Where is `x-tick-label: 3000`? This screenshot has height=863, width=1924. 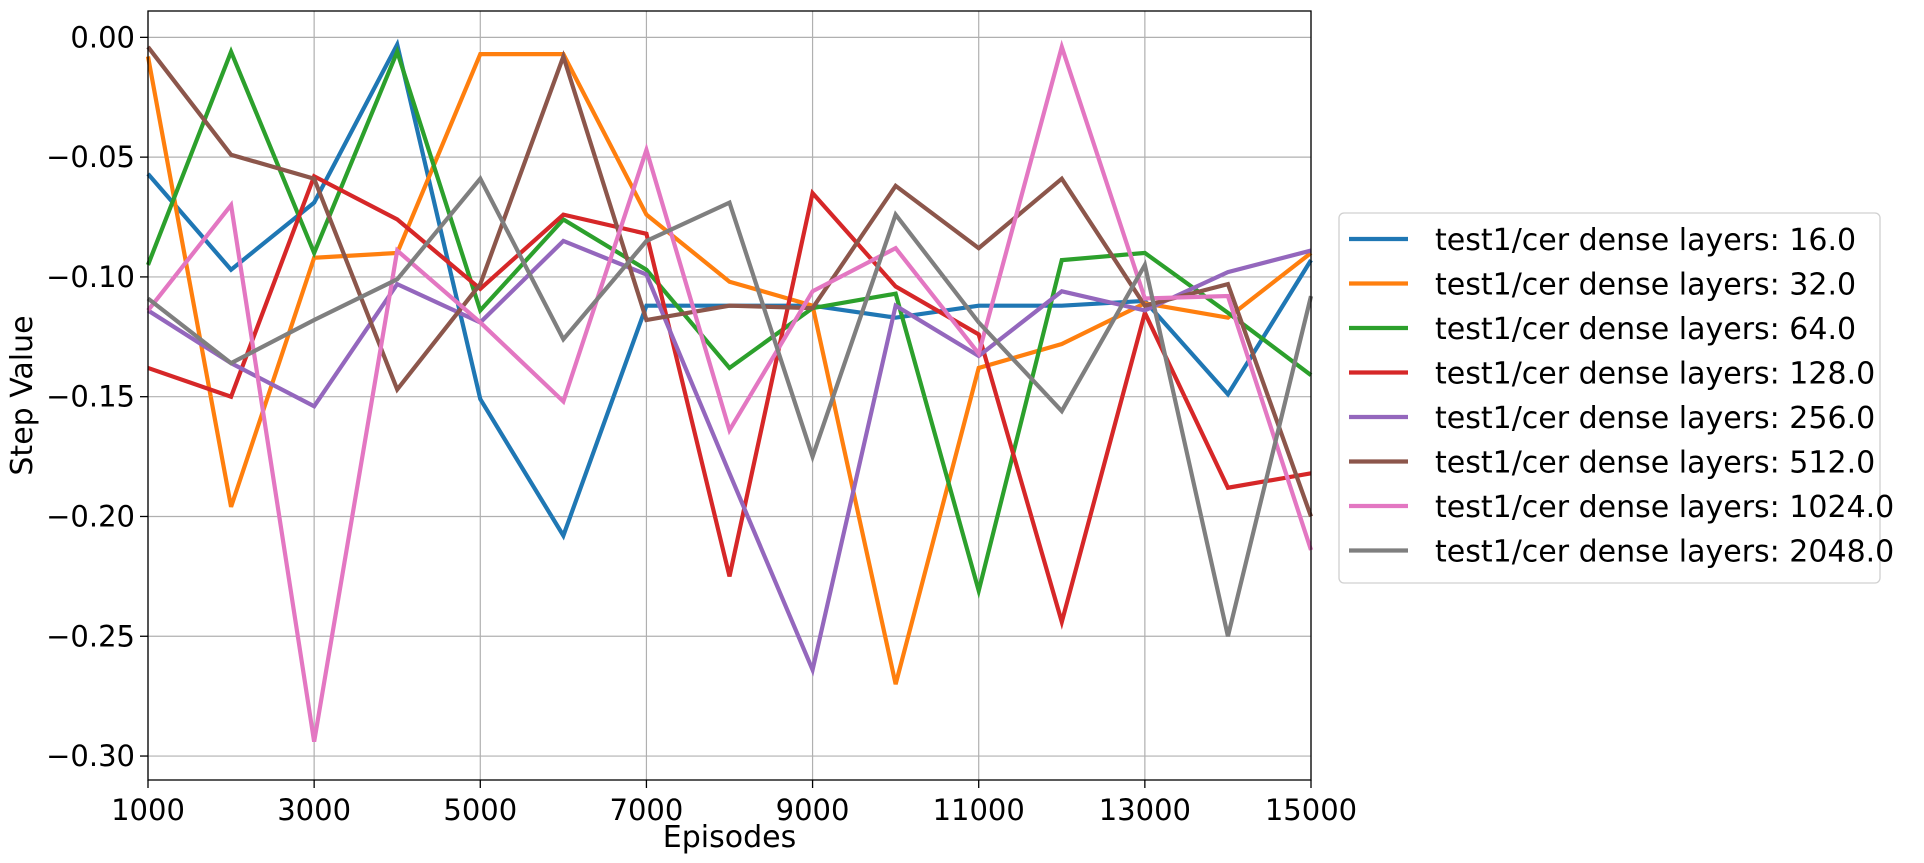 x-tick-label: 3000 is located at coordinates (314, 810).